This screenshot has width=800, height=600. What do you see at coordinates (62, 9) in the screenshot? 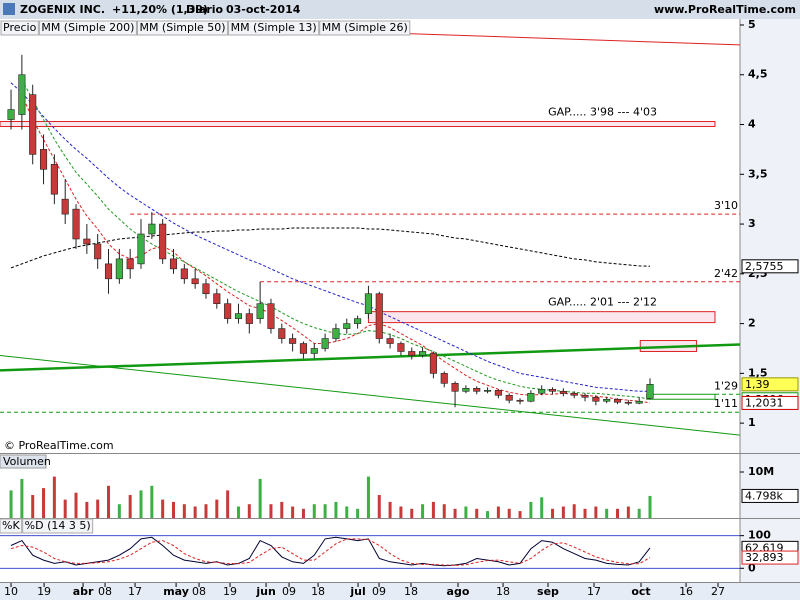
I see `header-title: ZOGENIX INC.` at bounding box center [62, 9].